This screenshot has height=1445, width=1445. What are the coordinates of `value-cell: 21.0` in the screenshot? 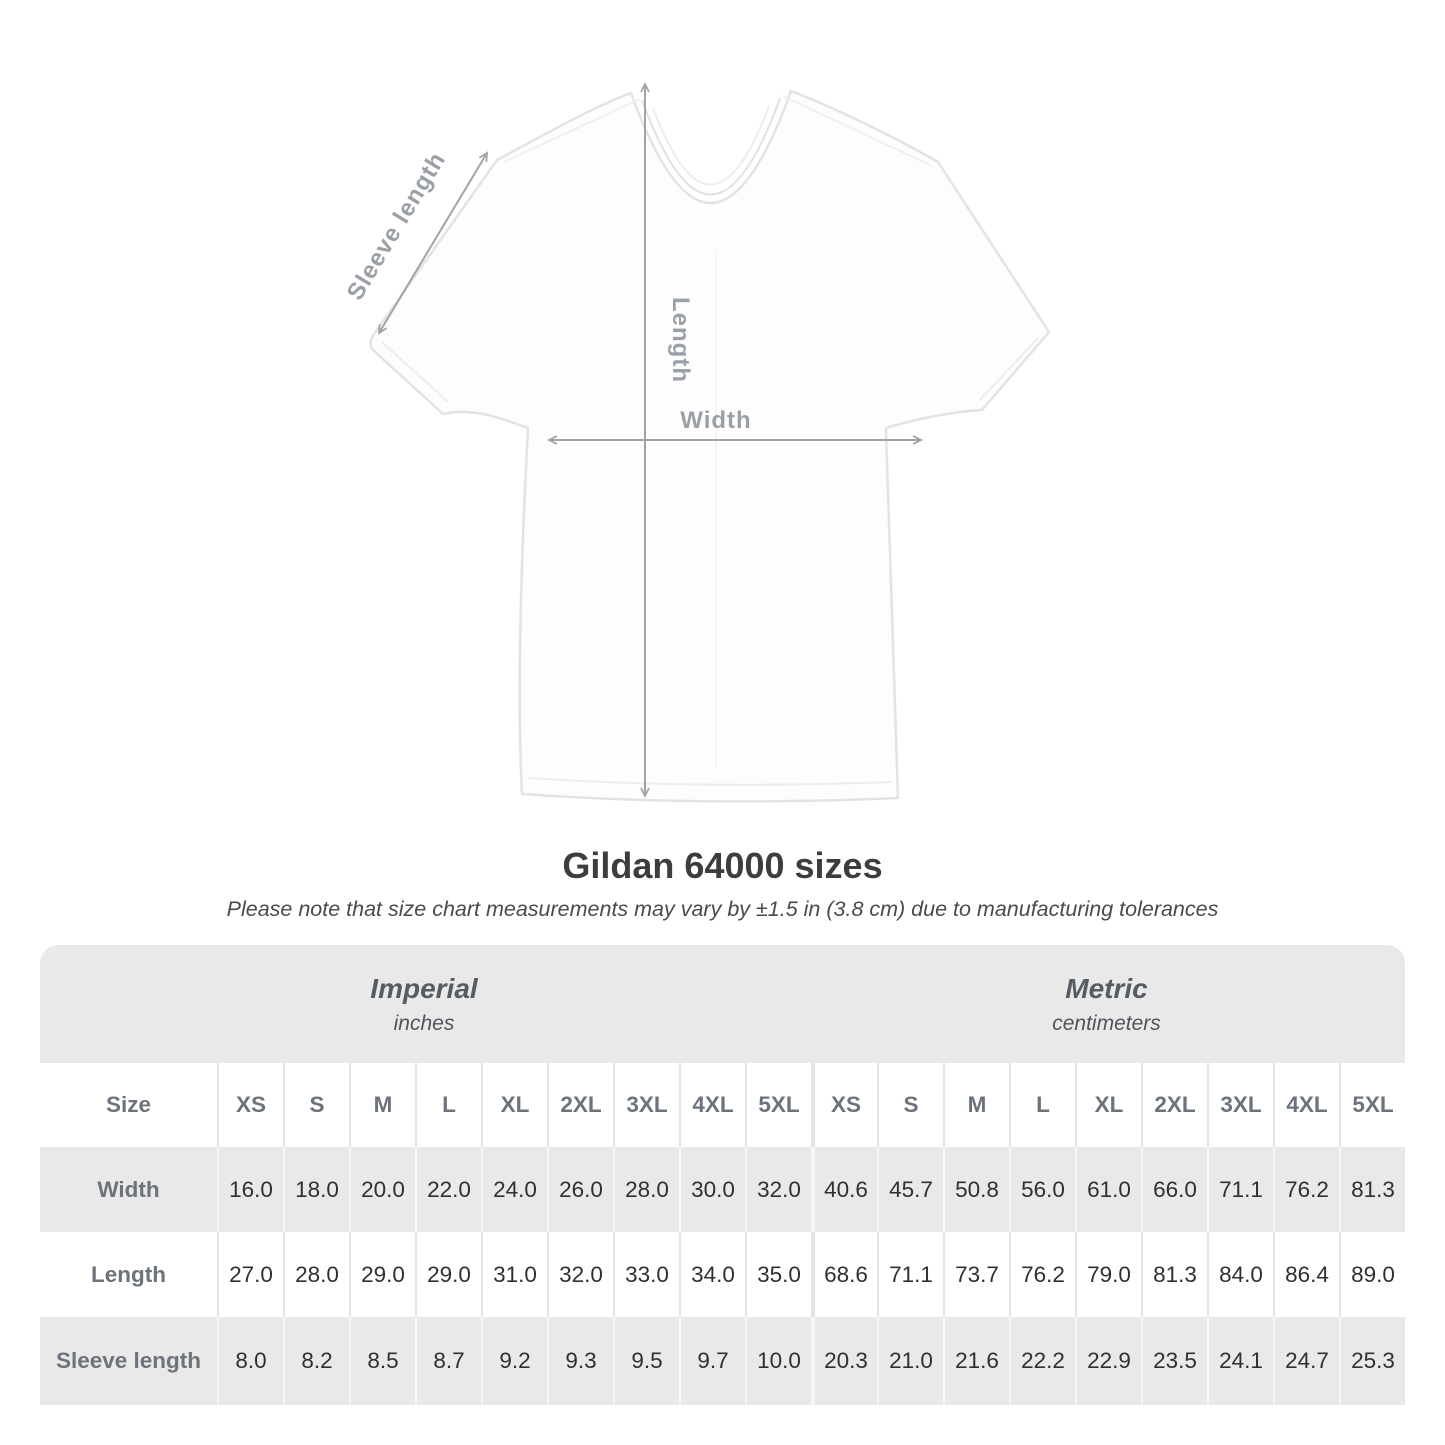 It's located at (910, 1361).